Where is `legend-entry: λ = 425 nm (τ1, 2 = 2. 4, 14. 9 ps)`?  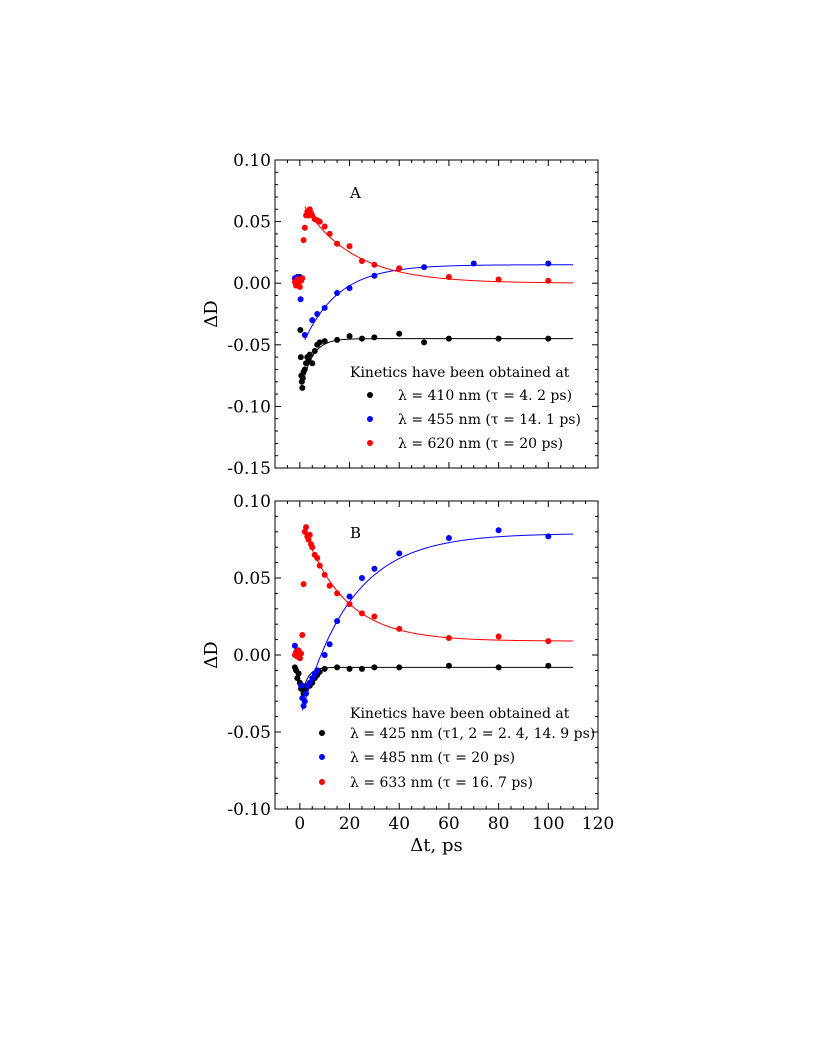
legend-entry: λ = 425 nm (τ1, 2 = 2. 4, 14. 9 ps) is located at coordinates (472, 734).